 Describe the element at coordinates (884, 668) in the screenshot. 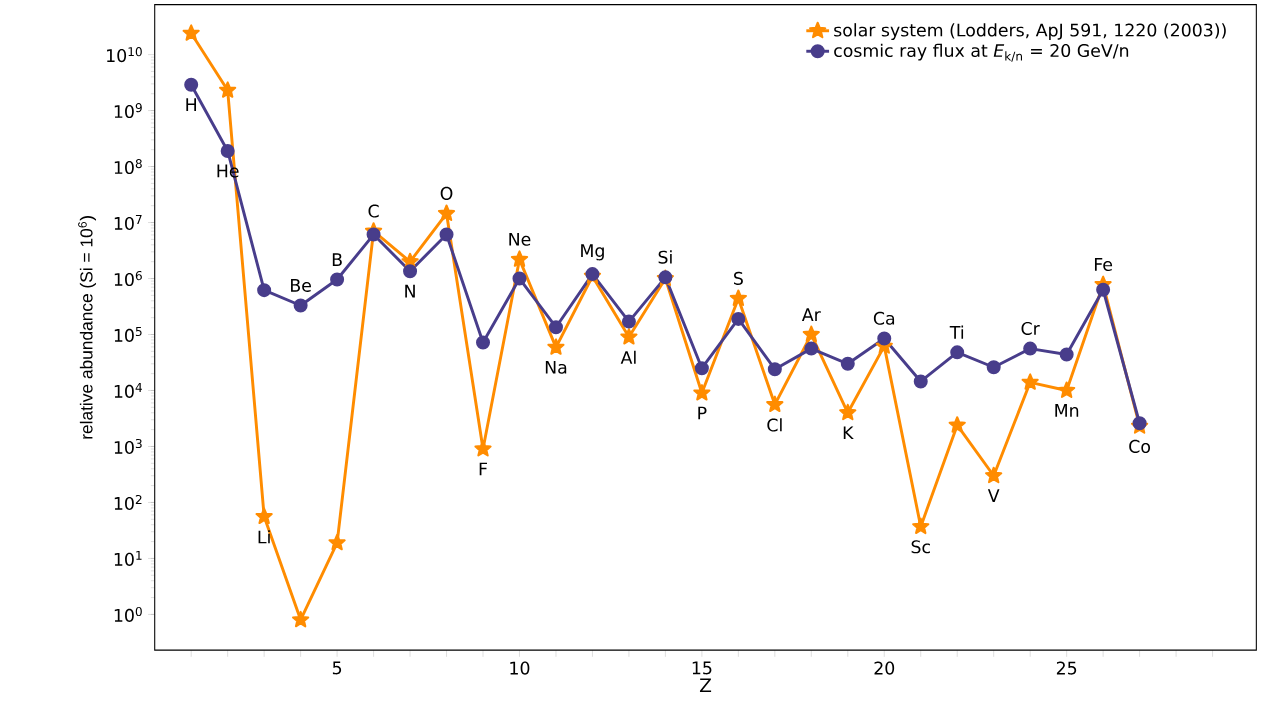

I see `x-tick-label: 20` at that location.